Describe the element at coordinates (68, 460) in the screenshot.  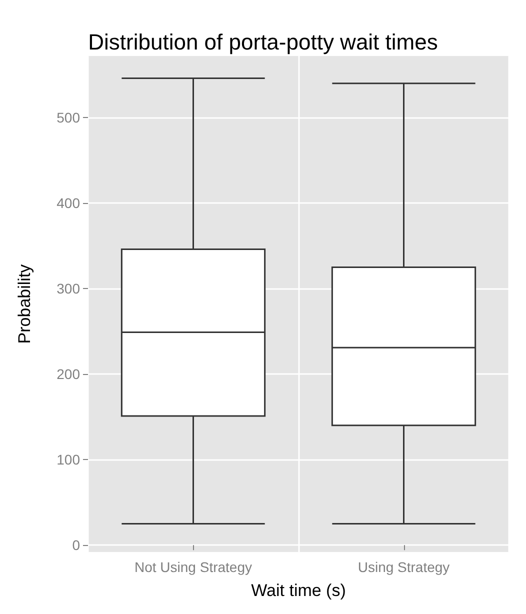
I see `y-tick-label: 100` at that location.